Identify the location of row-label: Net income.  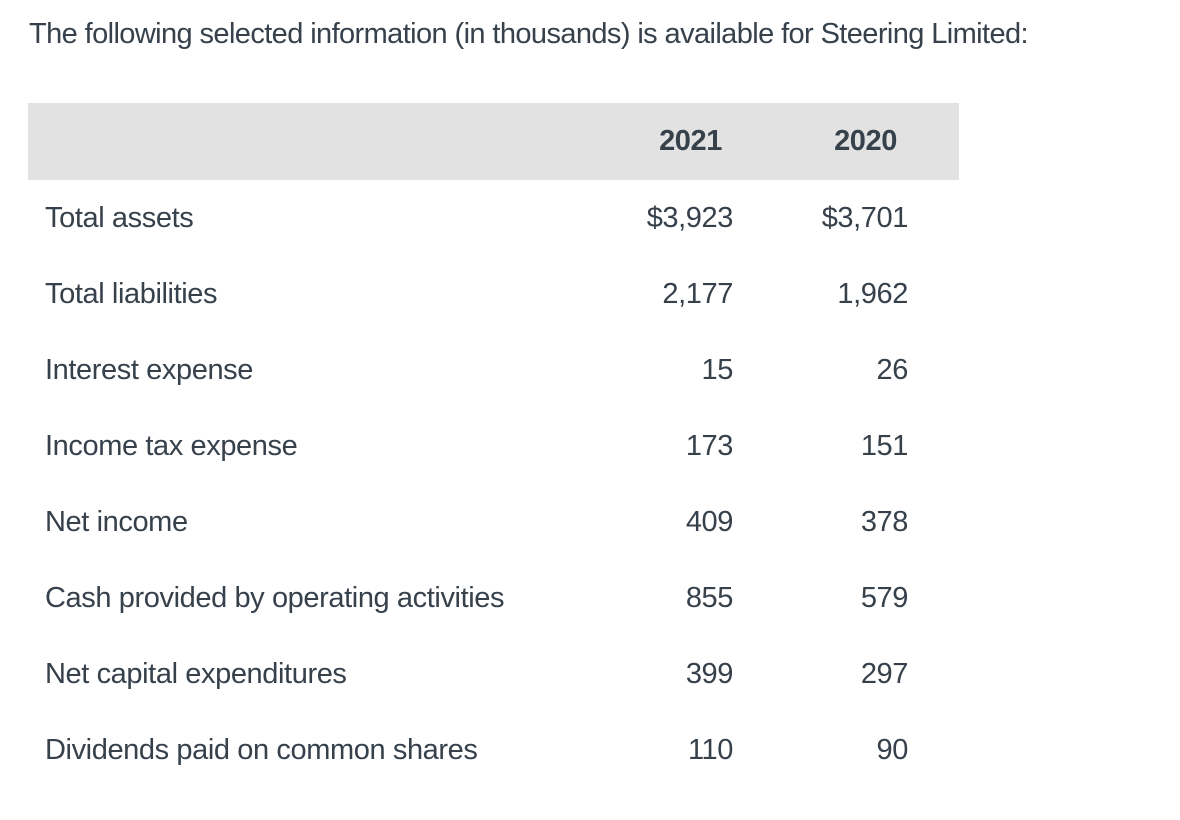
(116, 521).